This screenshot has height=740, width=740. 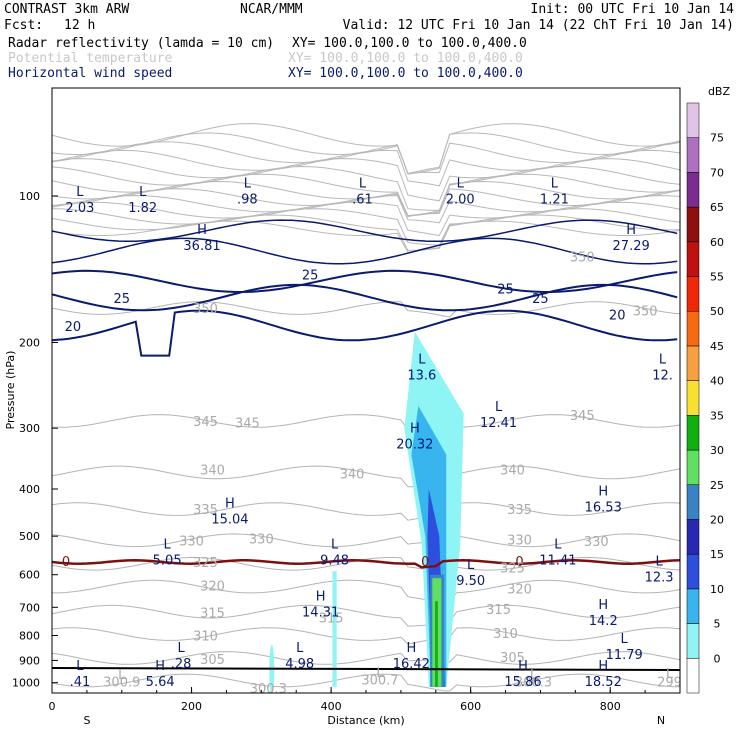 What do you see at coordinates (366, 669) in the screenshot?
I see `ground-line` at bounding box center [366, 669].